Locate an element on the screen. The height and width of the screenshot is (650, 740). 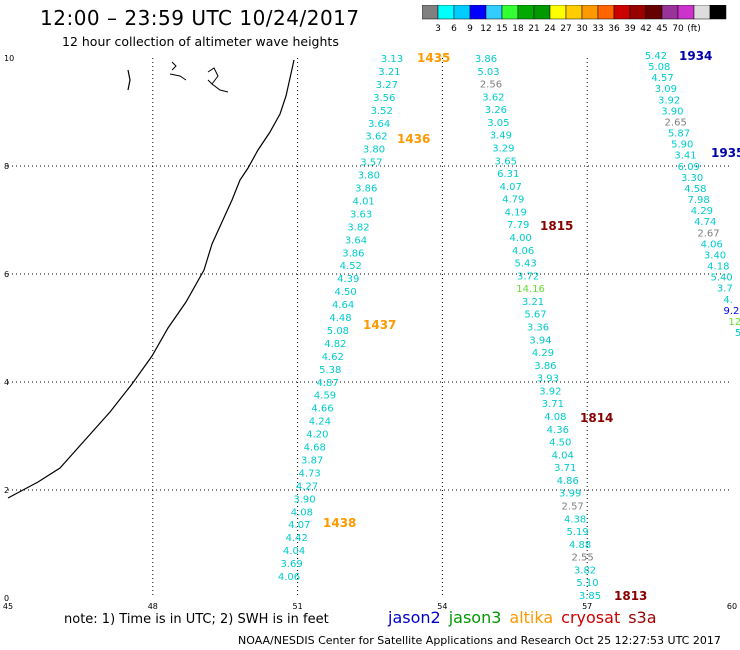
track-b-value: 3.26 is located at coordinates (496, 110).